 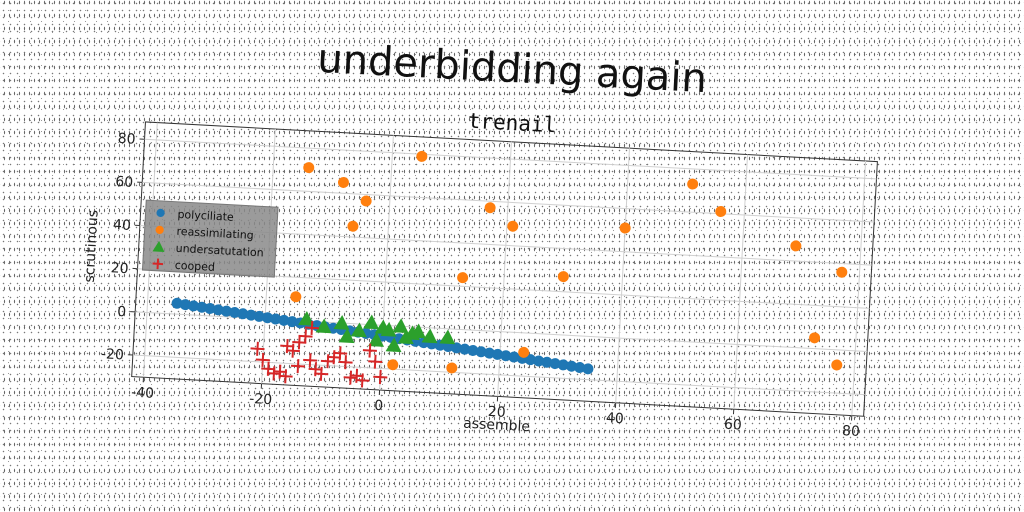 I want to click on series-cooped, so click(x=319, y=354).